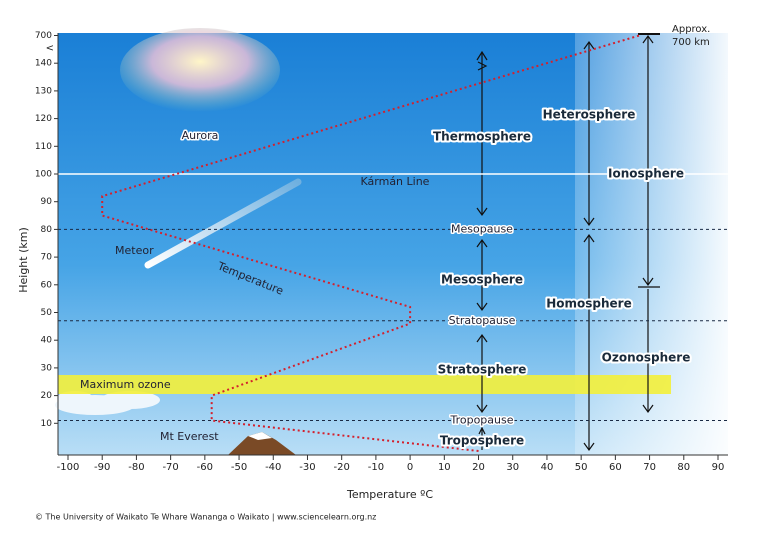 The width and height of the screenshot is (768, 543). What do you see at coordinates (47, 341) in the screenshot?
I see `y-tick-label: 40` at bounding box center [47, 341].